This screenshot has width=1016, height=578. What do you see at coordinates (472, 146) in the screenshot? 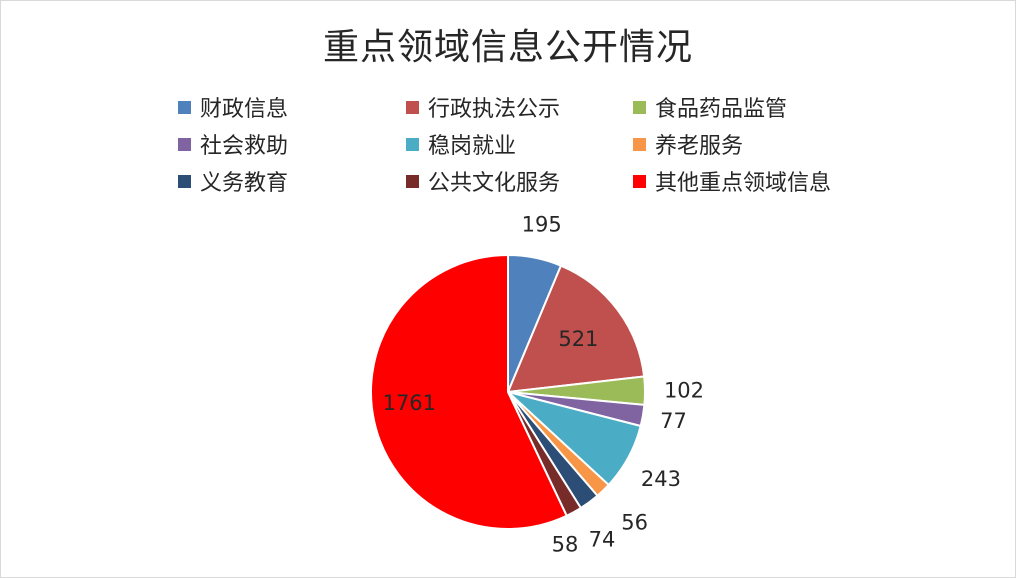
I see `legend-label: 稳岗就业` at bounding box center [472, 146].